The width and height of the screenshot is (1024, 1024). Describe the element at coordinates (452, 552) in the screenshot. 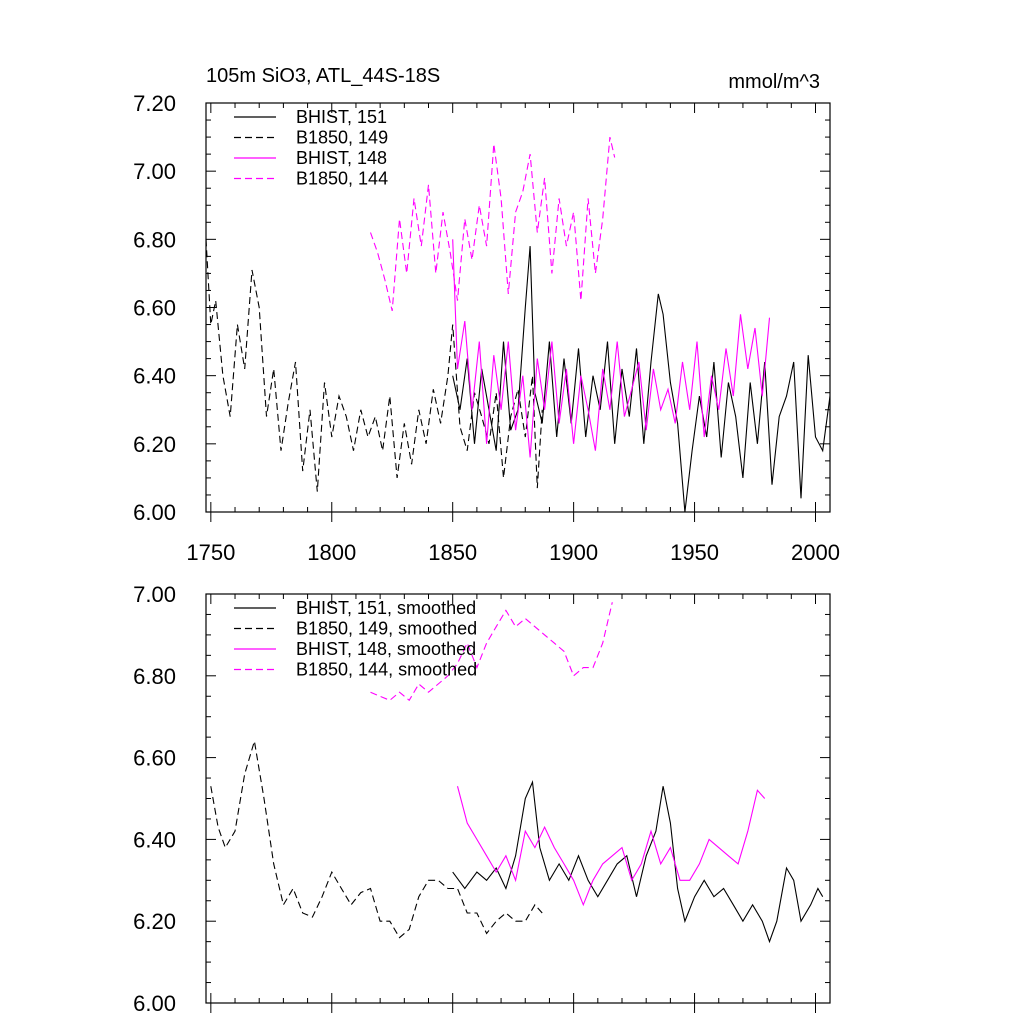

I see `x-tick-label: 1850` at that location.